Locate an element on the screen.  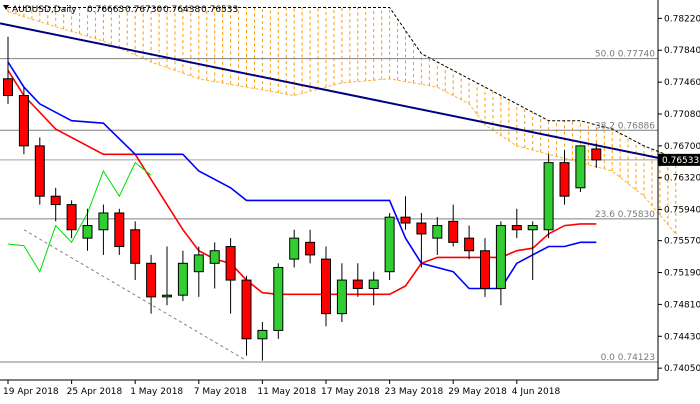
header-collapse-icon is located at coordinates (6, 7).